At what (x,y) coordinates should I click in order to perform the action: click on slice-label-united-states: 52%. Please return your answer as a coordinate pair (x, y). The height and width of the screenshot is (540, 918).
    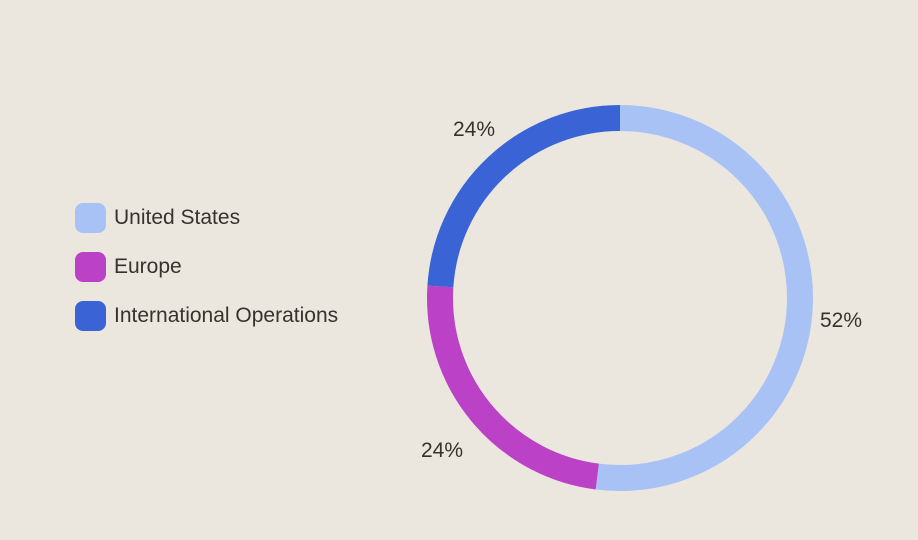
    Looking at the image, I should click on (841, 320).